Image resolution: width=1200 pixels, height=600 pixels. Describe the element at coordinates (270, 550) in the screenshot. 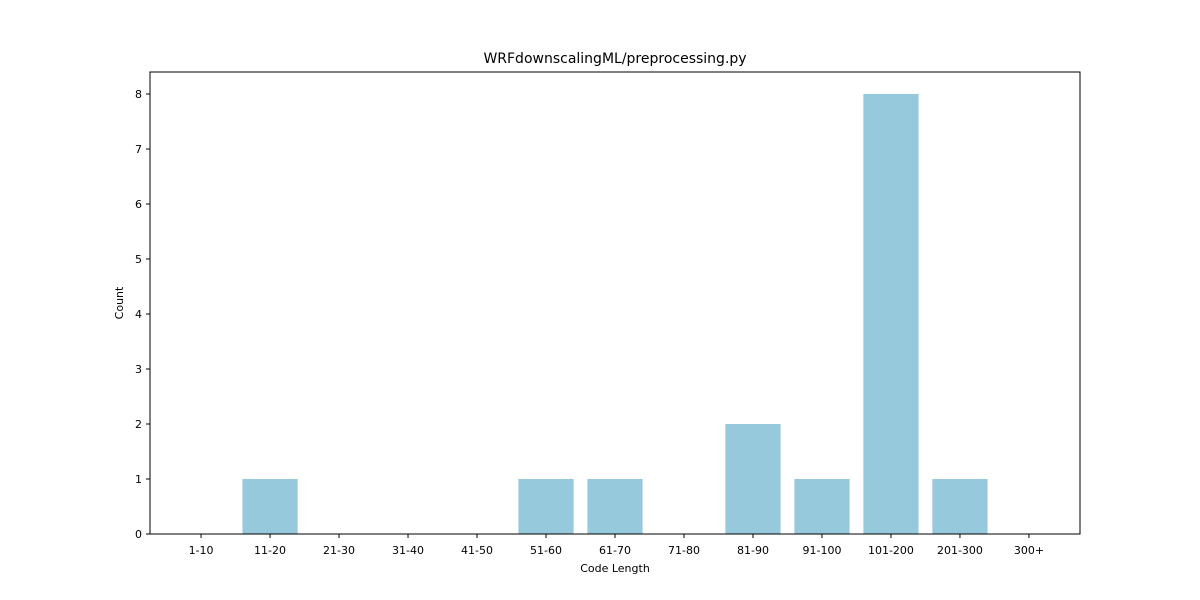

I see `x-tick-label: 11-20` at that location.